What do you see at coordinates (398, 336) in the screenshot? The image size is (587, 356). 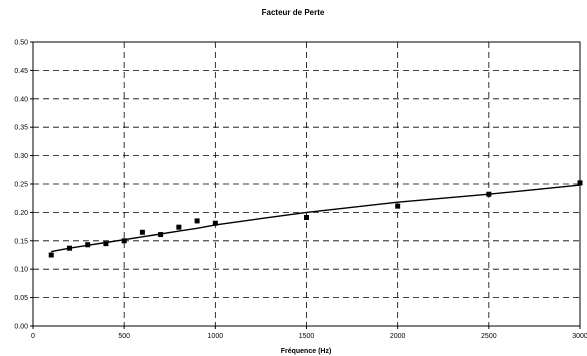 I see `x-tick-label: 2000` at bounding box center [398, 336].